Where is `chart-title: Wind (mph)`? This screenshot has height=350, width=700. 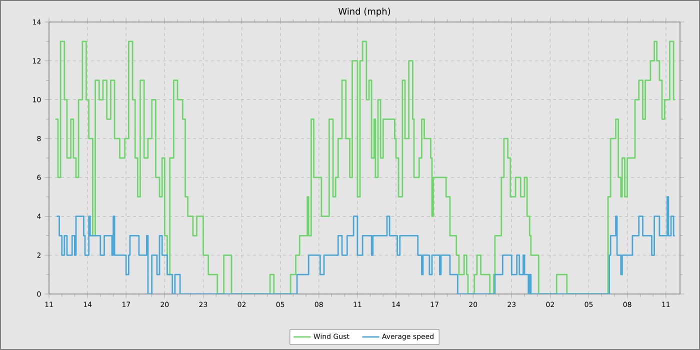
chart-title: Wind (mph) is located at coordinates (364, 12).